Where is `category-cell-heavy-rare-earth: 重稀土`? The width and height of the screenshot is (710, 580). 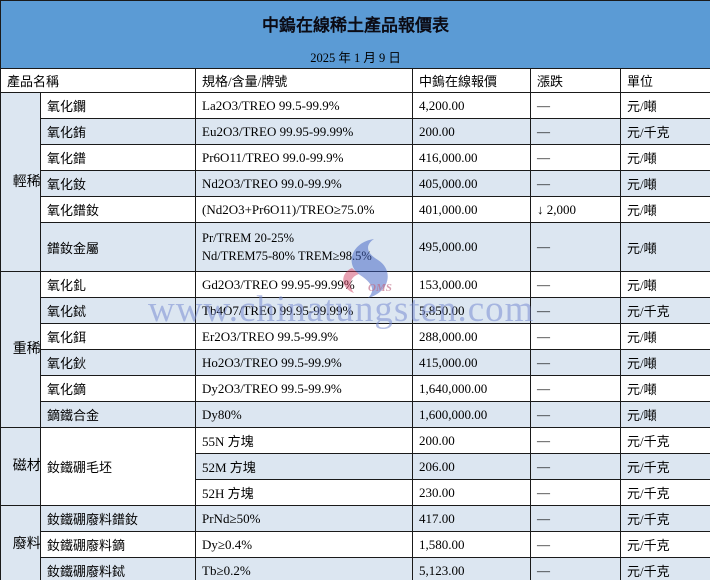
category-cell-heavy-rare-earth: 重稀土 is located at coordinates (20, 349).